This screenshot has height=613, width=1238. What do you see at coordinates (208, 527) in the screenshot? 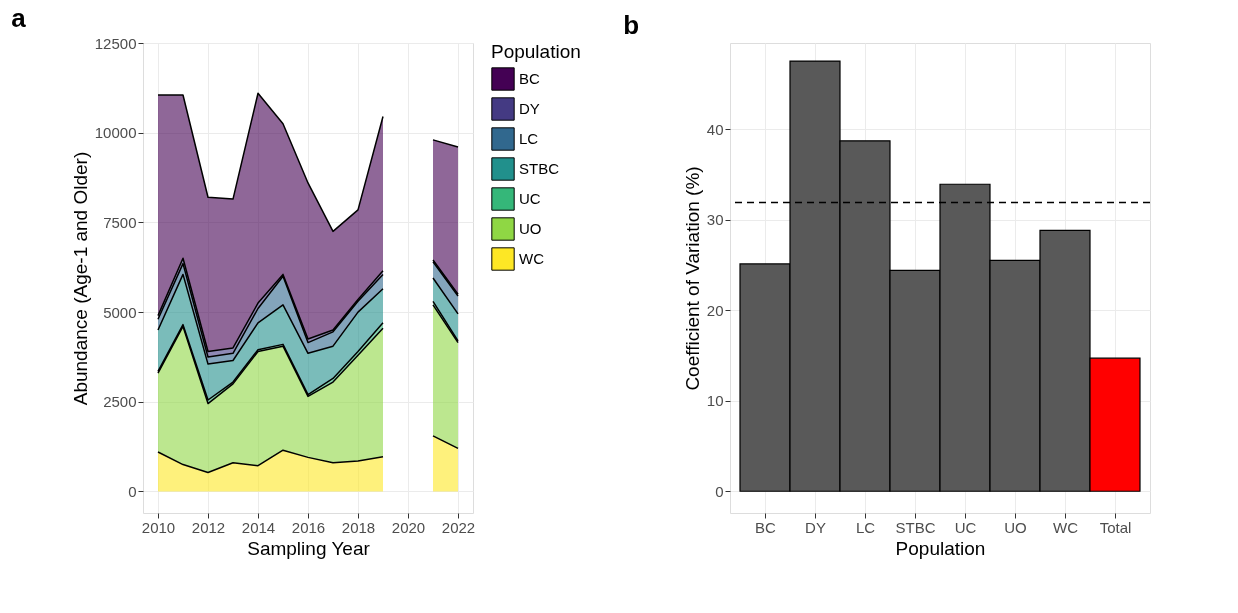
I see `x-tick-label: 2012` at bounding box center [208, 527].